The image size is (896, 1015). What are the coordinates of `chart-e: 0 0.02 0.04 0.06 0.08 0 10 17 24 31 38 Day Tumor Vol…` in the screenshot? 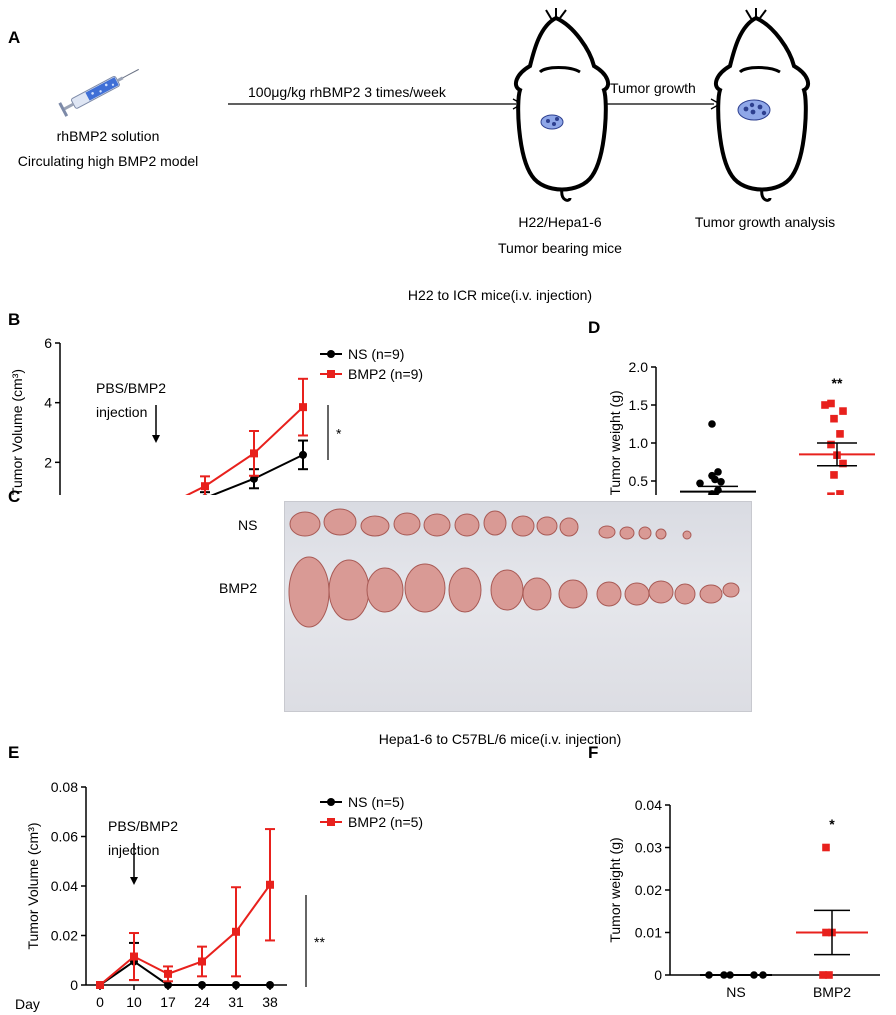 It's located at (219, 895).